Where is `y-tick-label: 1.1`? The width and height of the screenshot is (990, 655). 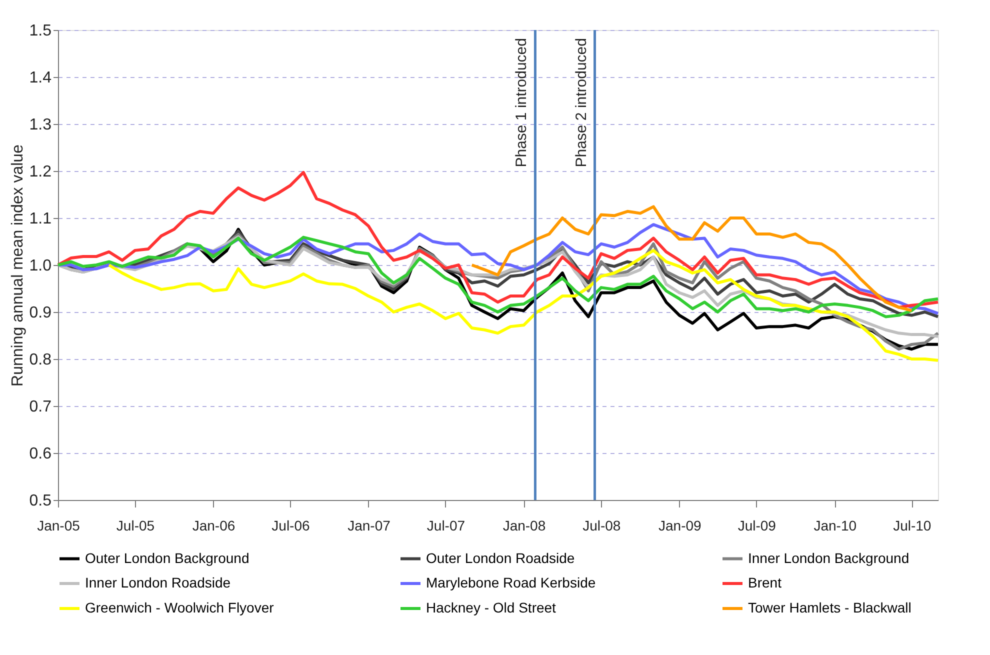
y-tick-label: 1.1 is located at coordinates (40, 219).